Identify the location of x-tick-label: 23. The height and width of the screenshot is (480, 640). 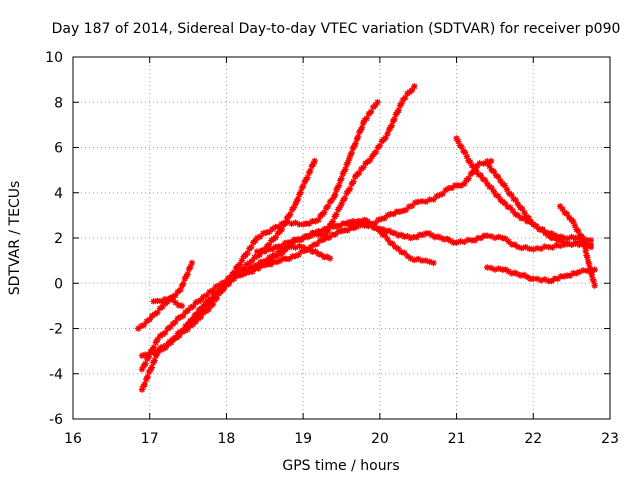
(610, 439).